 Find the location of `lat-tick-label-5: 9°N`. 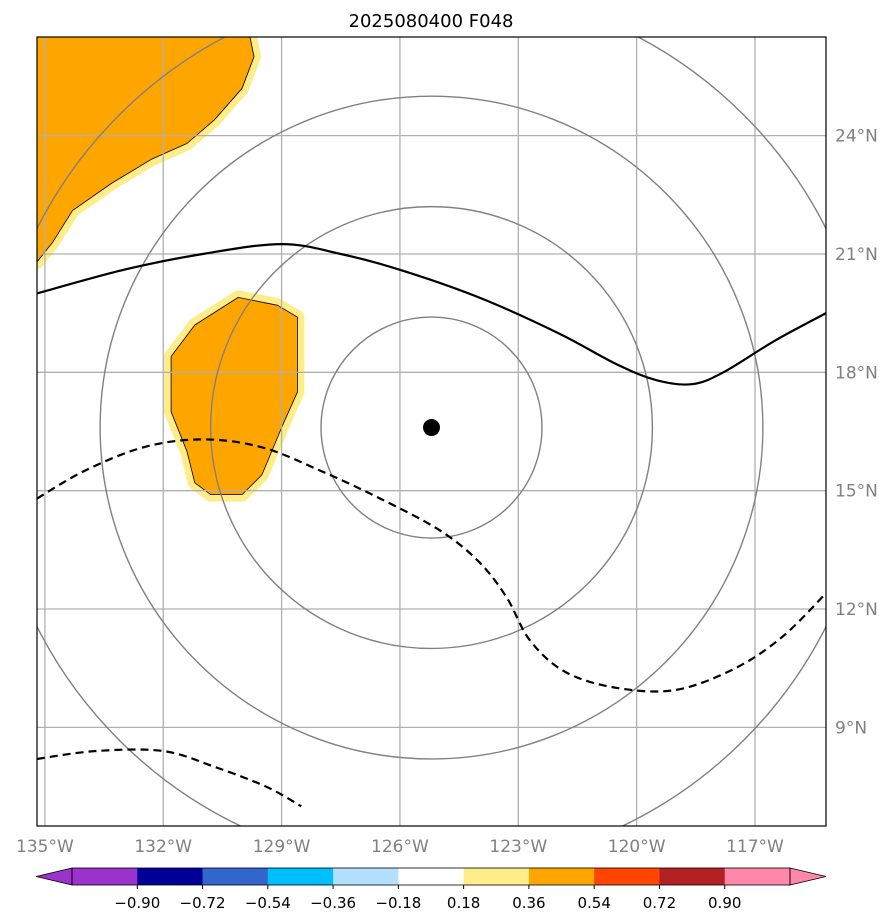

lat-tick-label-5: 9°N is located at coordinates (851, 728).